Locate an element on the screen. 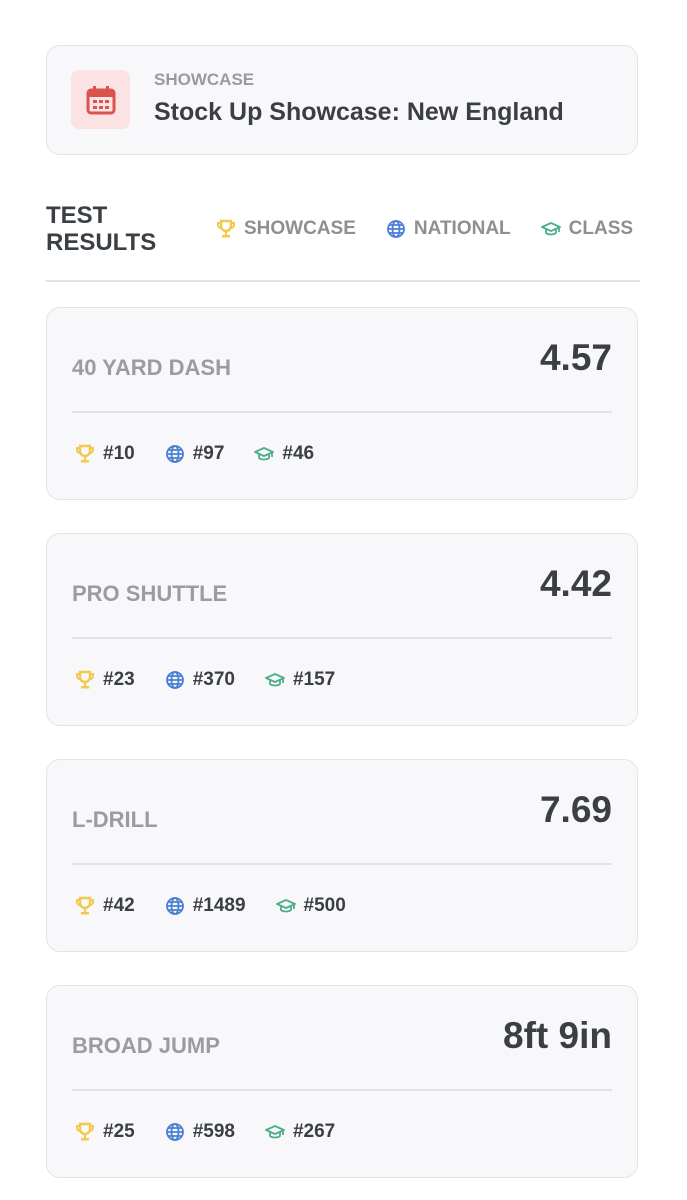 This screenshot has width=687, height=1200. rank: #157 is located at coordinates (300, 680).